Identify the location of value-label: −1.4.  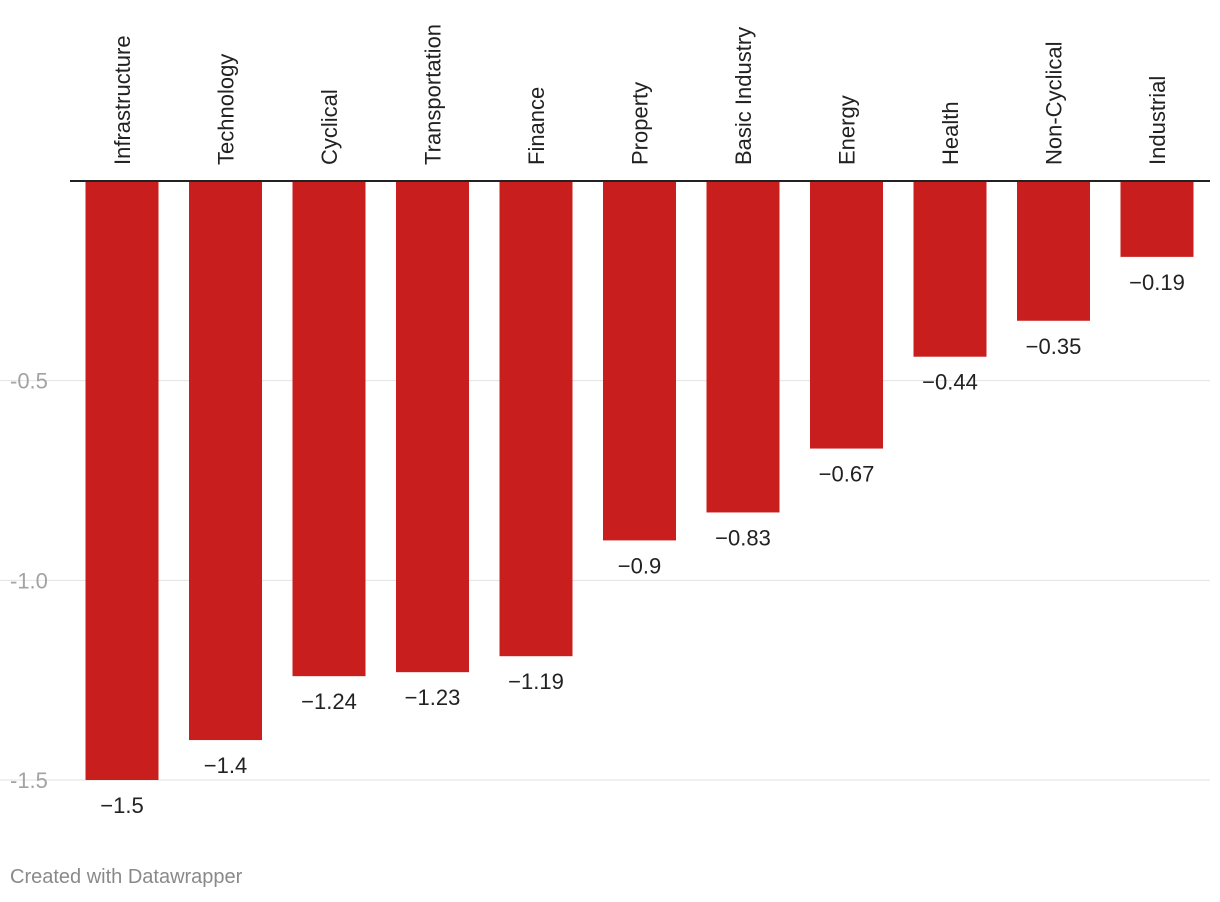
(225, 765).